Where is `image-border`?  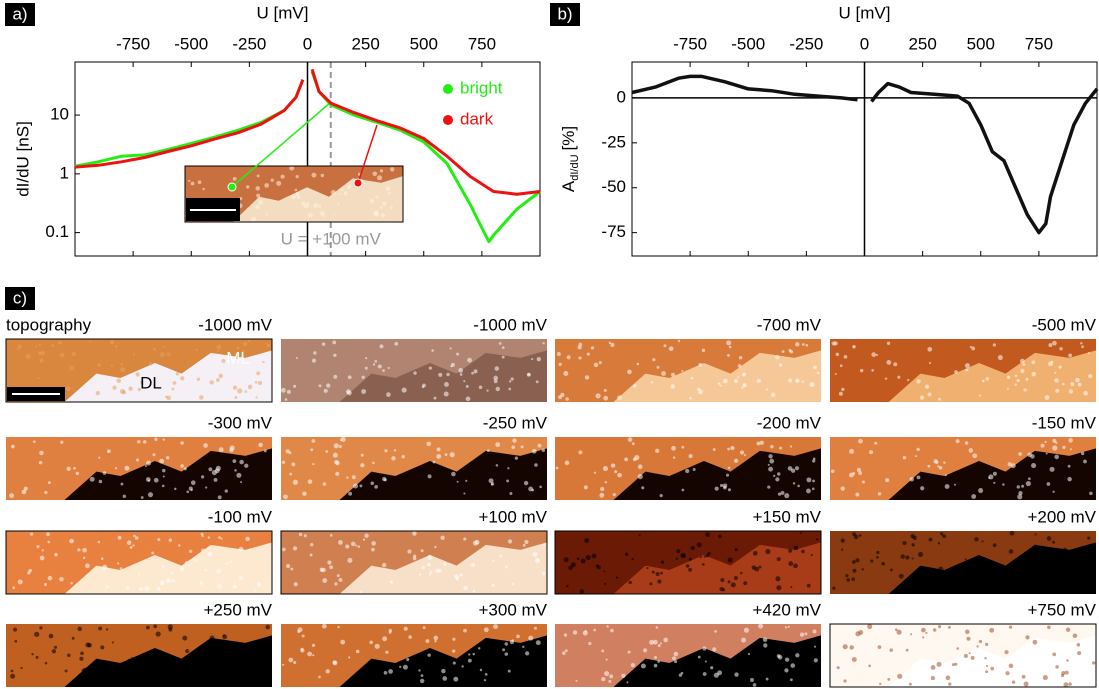
image-border is located at coordinates (688, 562).